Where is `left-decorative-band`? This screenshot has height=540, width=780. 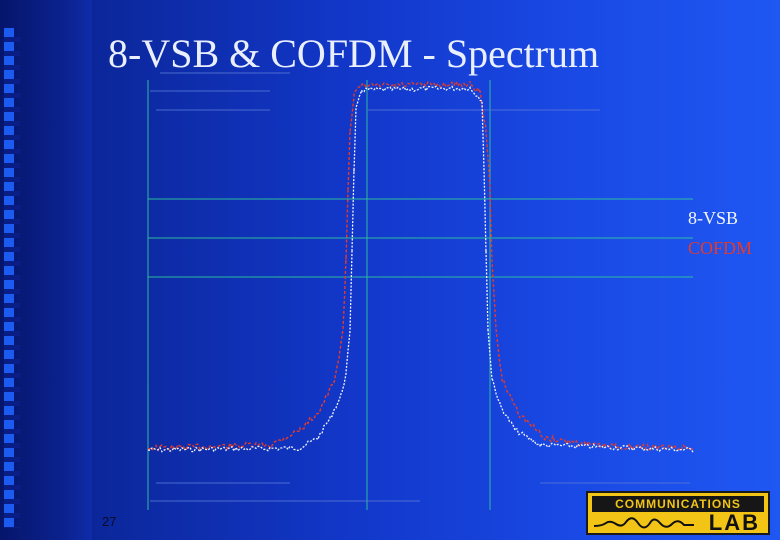 left-decorative-band is located at coordinates (46, 270).